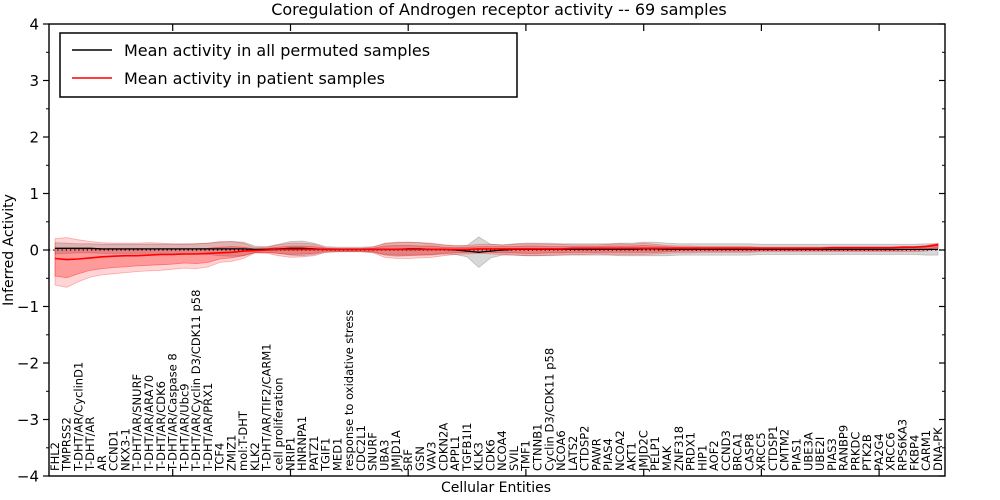 Image resolution: width=1000 pixels, height=500 pixels. I want to click on x-tick-label: LATS2, so click(573, 453).